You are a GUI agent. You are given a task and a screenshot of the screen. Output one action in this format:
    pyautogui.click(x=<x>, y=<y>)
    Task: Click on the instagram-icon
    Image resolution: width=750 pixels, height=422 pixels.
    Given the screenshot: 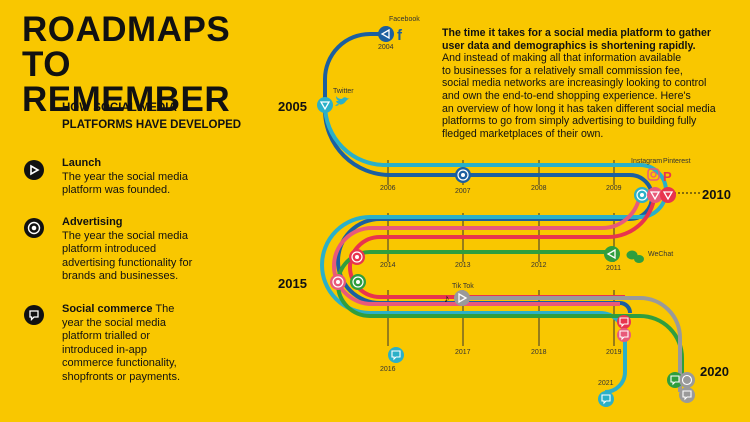 What is the action you would take?
    pyautogui.click(x=653, y=174)
    